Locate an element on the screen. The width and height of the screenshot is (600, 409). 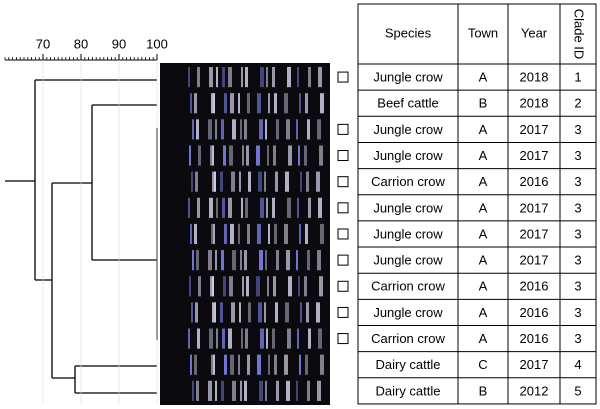
cell: 5 is located at coordinates (577, 390).